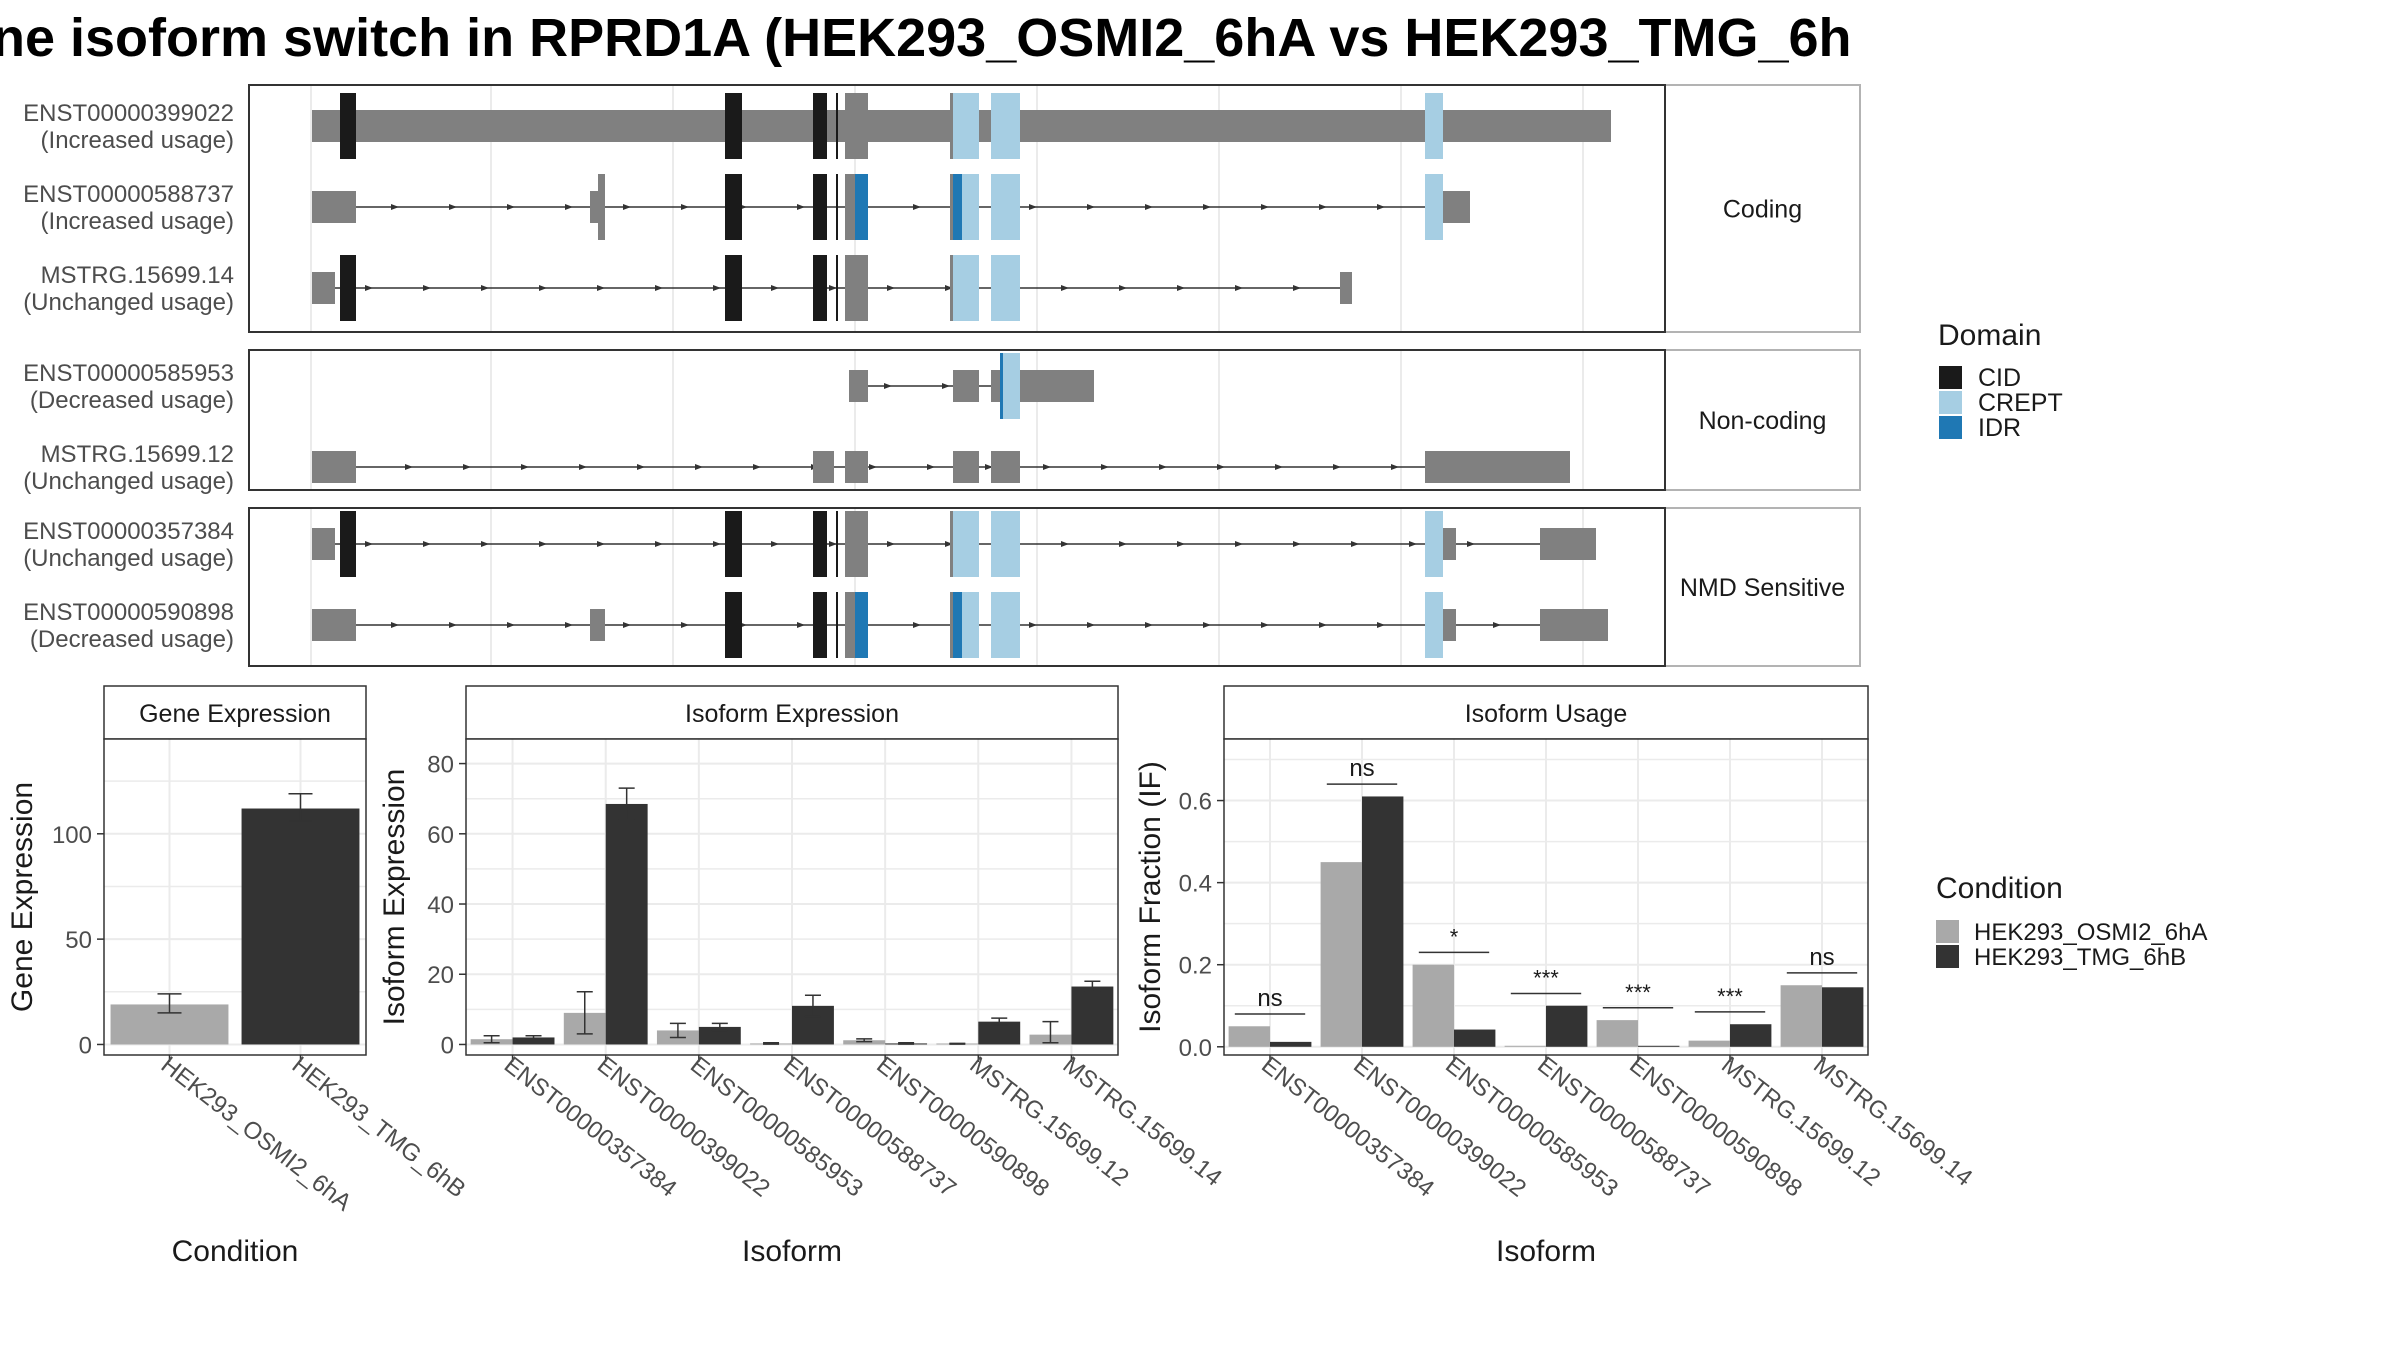 The height and width of the screenshot is (1350, 2400). Describe the element at coordinates (1999, 378) in the screenshot. I see `domain-legend-label: CID` at that location.